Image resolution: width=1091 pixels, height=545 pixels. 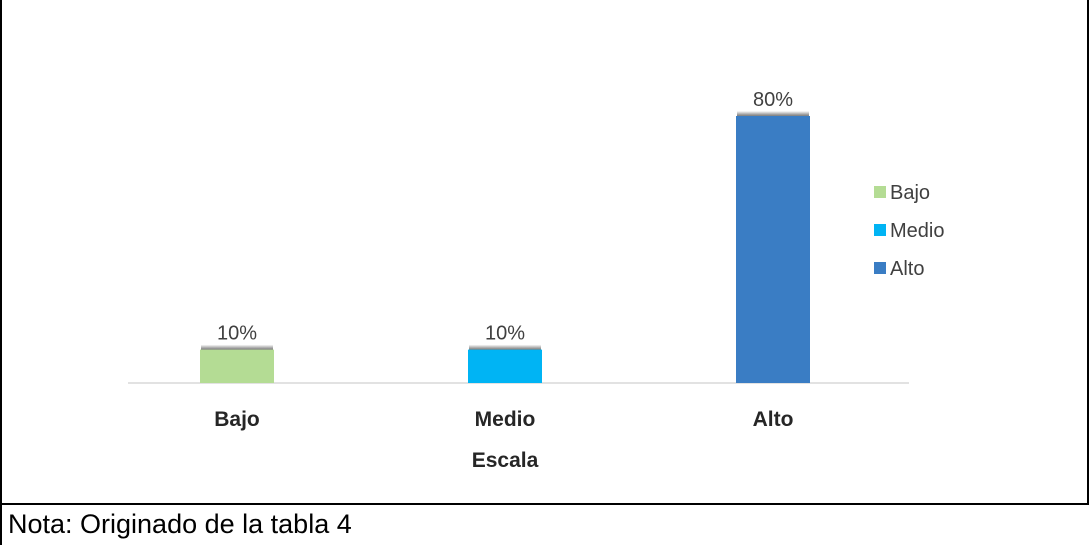 I want to click on bar-shadow-bajo, so click(x=237, y=347).